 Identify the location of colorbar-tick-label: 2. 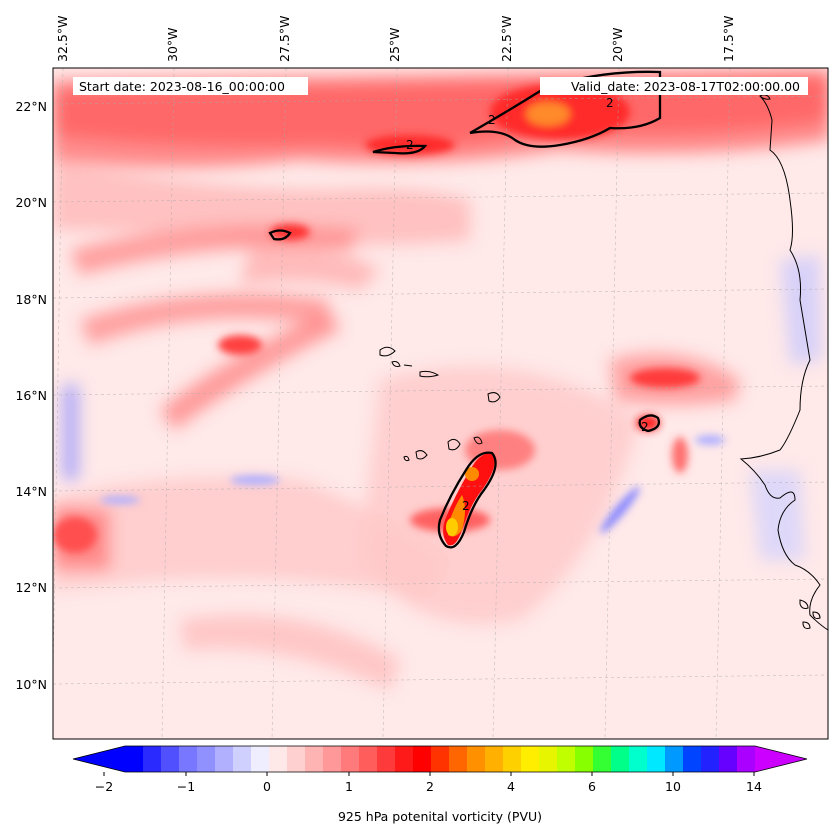
(430, 786).